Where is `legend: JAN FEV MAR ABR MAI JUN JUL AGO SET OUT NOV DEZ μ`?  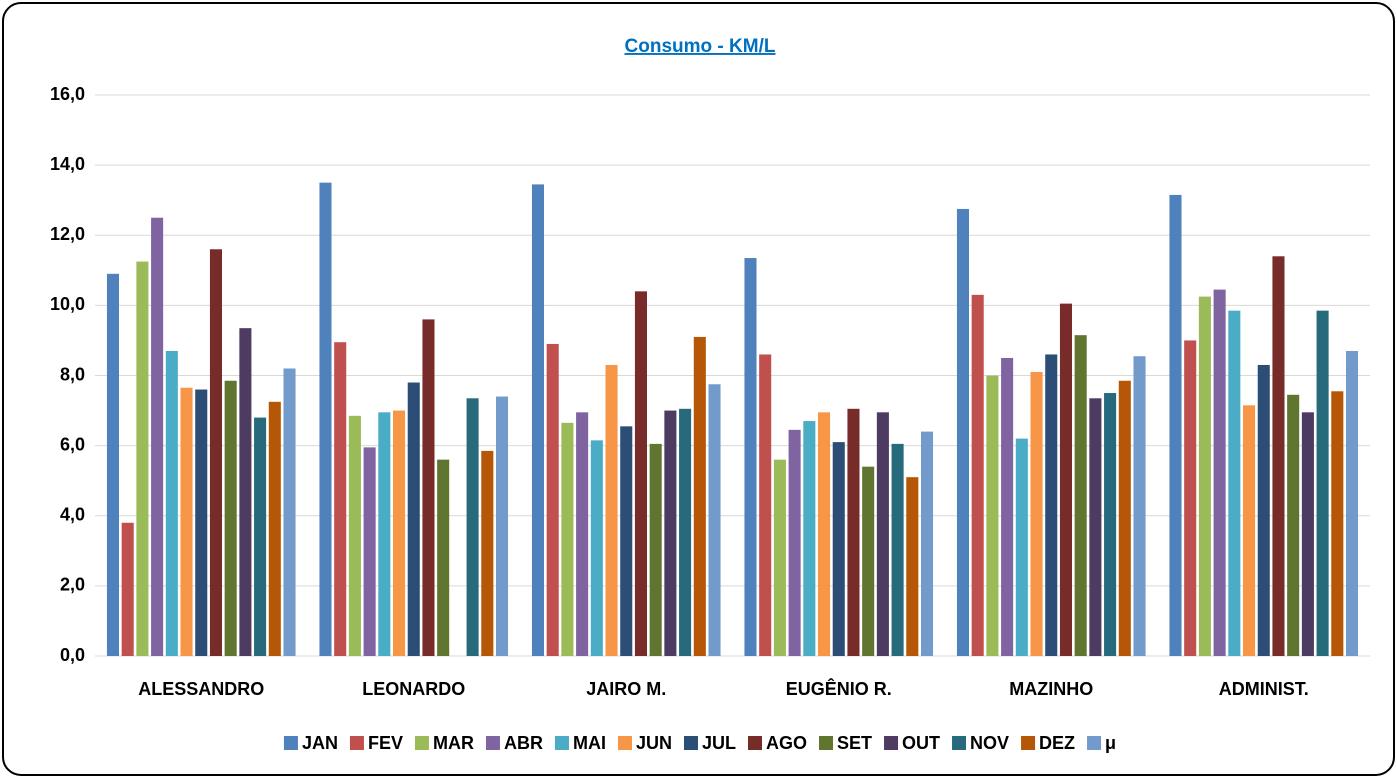 legend: JAN FEV MAR ABR MAI JUN JUL AGO SET OUT NOV DEZ μ is located at coordinates (699, 743).